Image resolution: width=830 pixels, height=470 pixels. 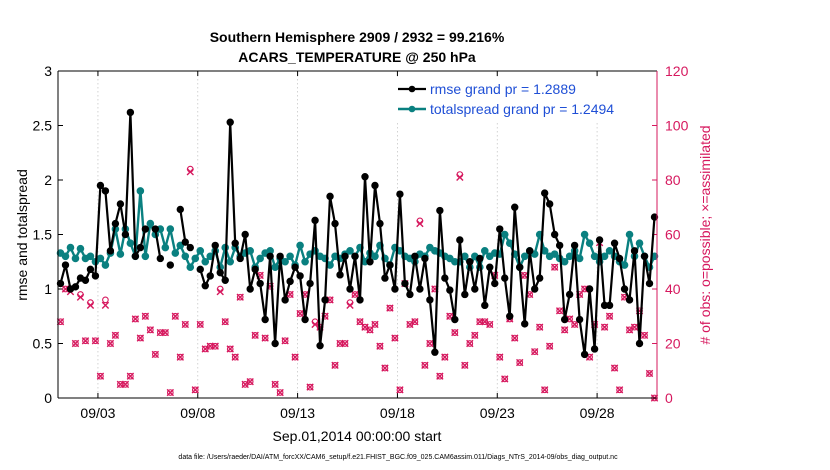 I want to click on y-left-tick-label: 1.5, so click(x=43, y=235).